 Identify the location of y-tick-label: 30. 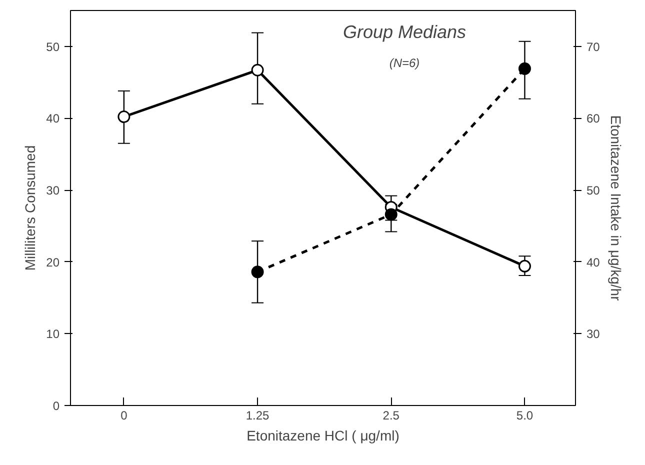
(53, 191).